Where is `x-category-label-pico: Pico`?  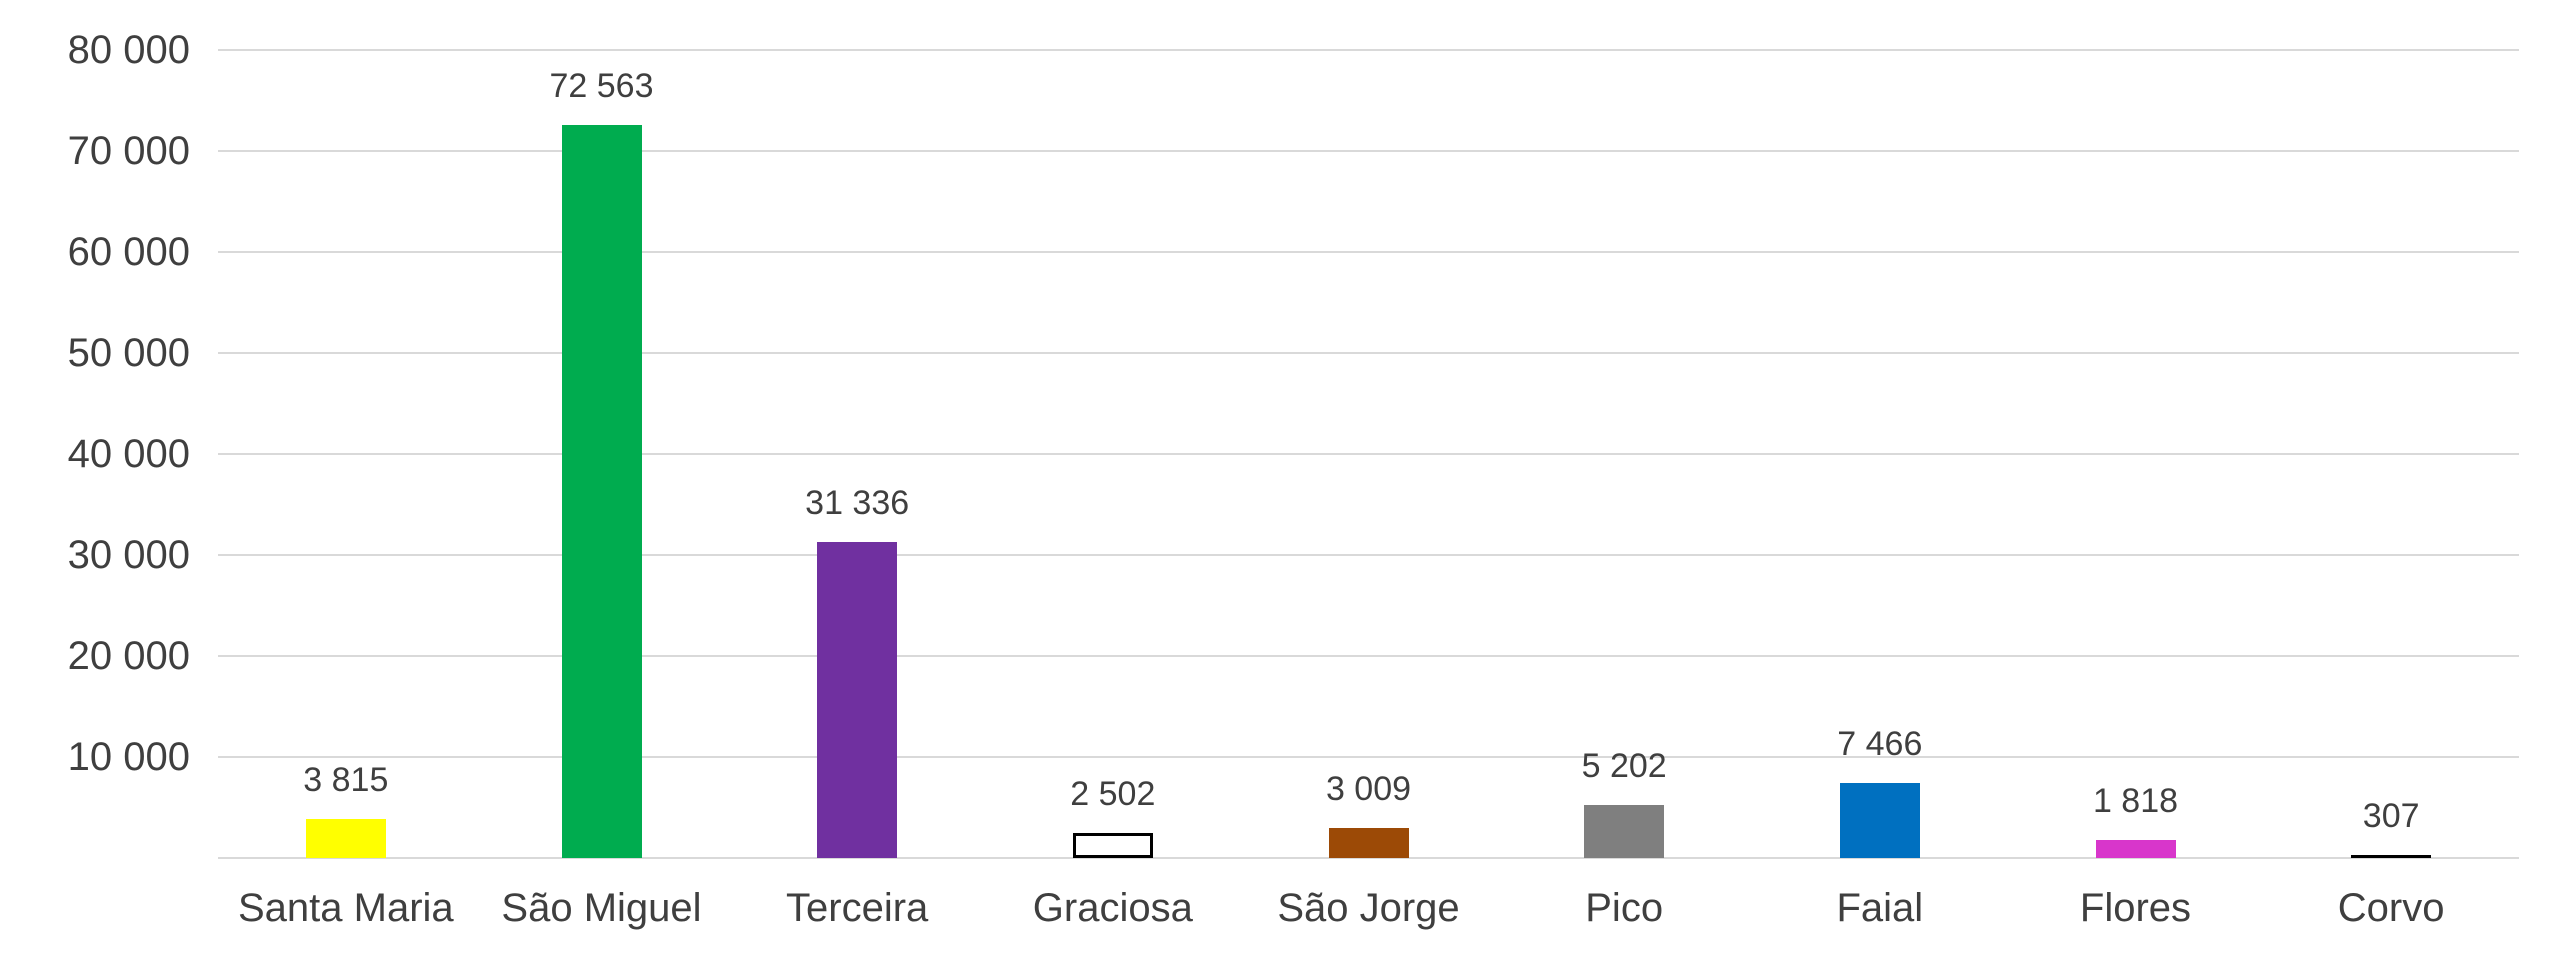
x-category-label-pico: Pico is located at coordinates (1624, 908).